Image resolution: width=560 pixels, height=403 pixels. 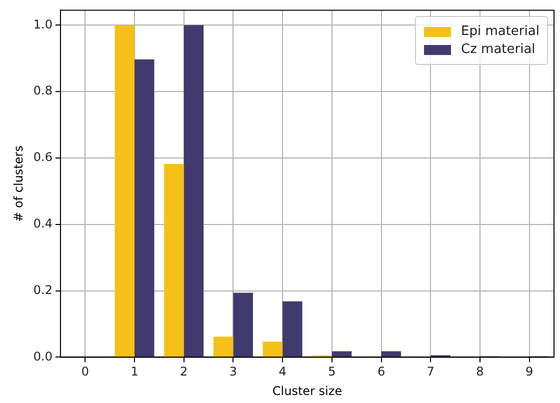 I want to click on x-tick-label: 9, so click(x=530, y=371).